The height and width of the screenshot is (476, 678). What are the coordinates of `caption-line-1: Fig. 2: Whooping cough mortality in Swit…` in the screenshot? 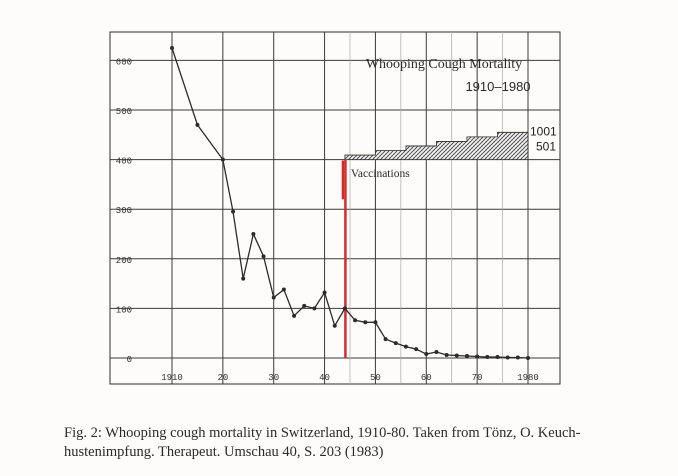 It's located at (322, 433).